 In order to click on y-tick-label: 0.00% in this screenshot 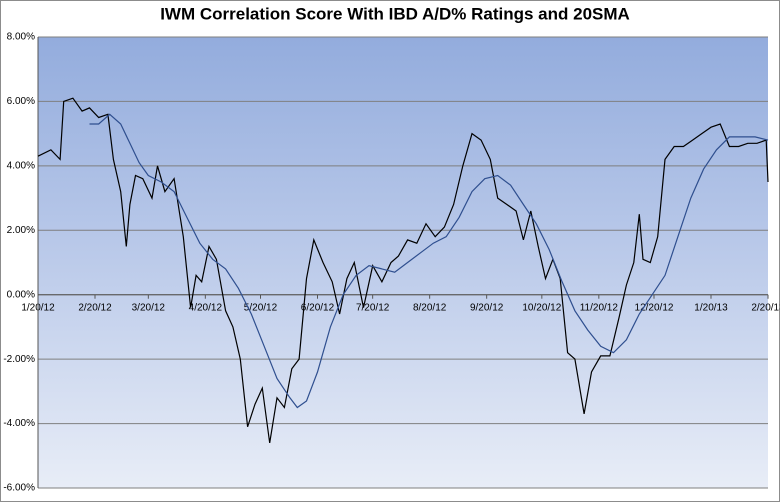, I will do `click(21, 294)`.